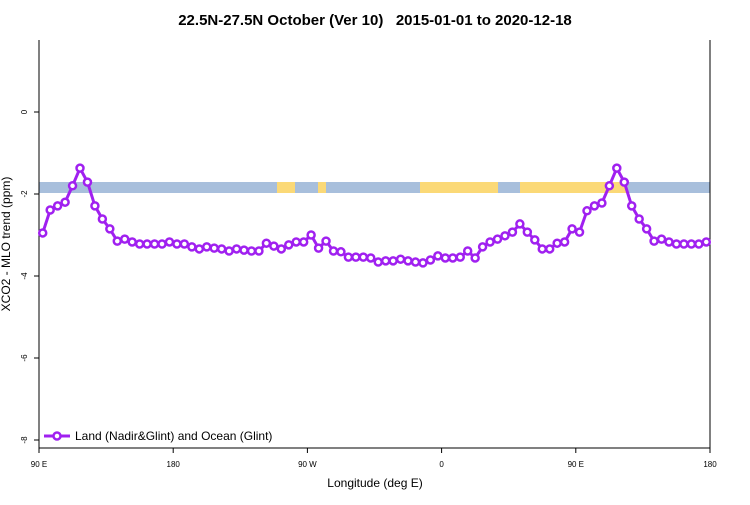 The height and width of the screenshot is (505, 750). What do you see at coordinates (24, 358) in the screenshot?
I see `y-tick-label: -6` at bounding box center [24, 358].